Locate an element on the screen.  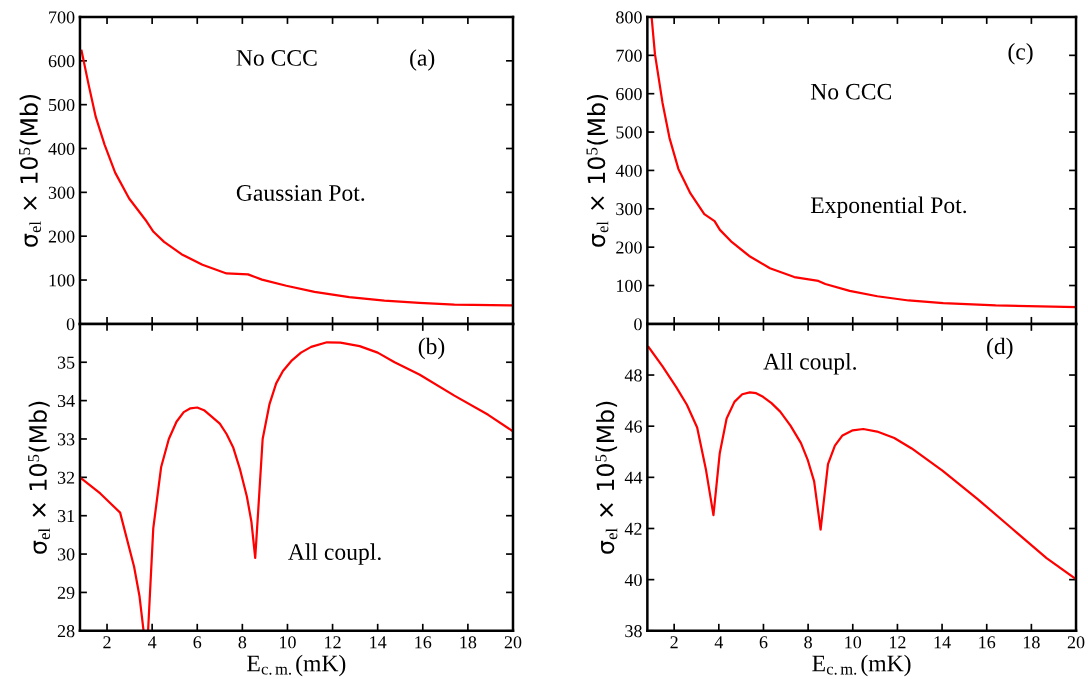
y-tick-label: 35 is located at coordinates (66, 362).